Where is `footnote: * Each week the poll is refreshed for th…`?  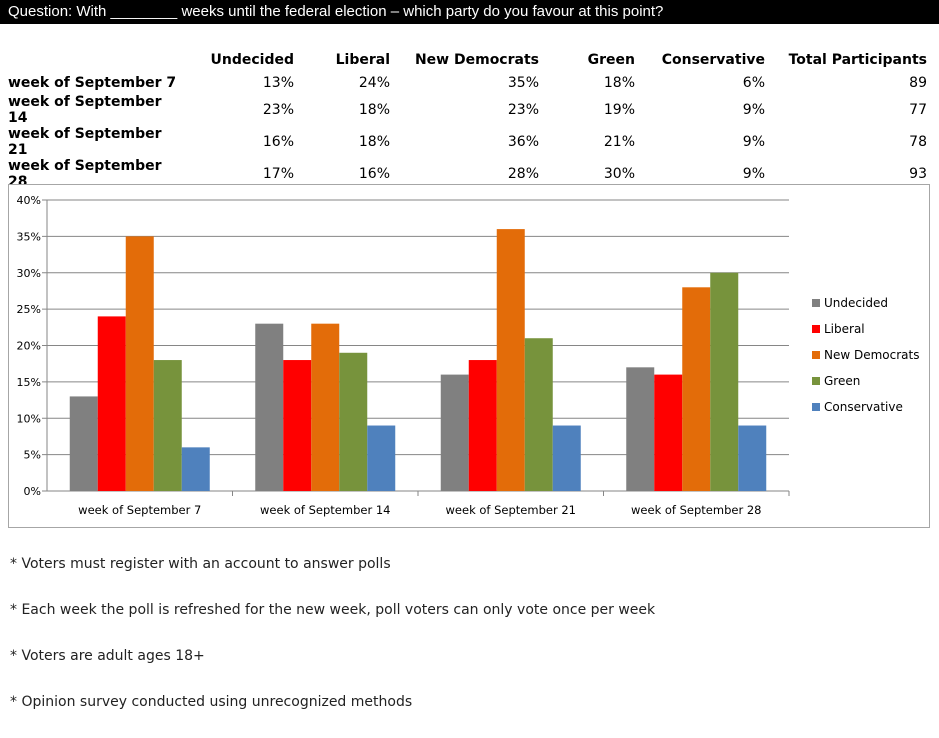 footnote: * Each week the poll is refreshed for th… is located at coordinates (333, 610).